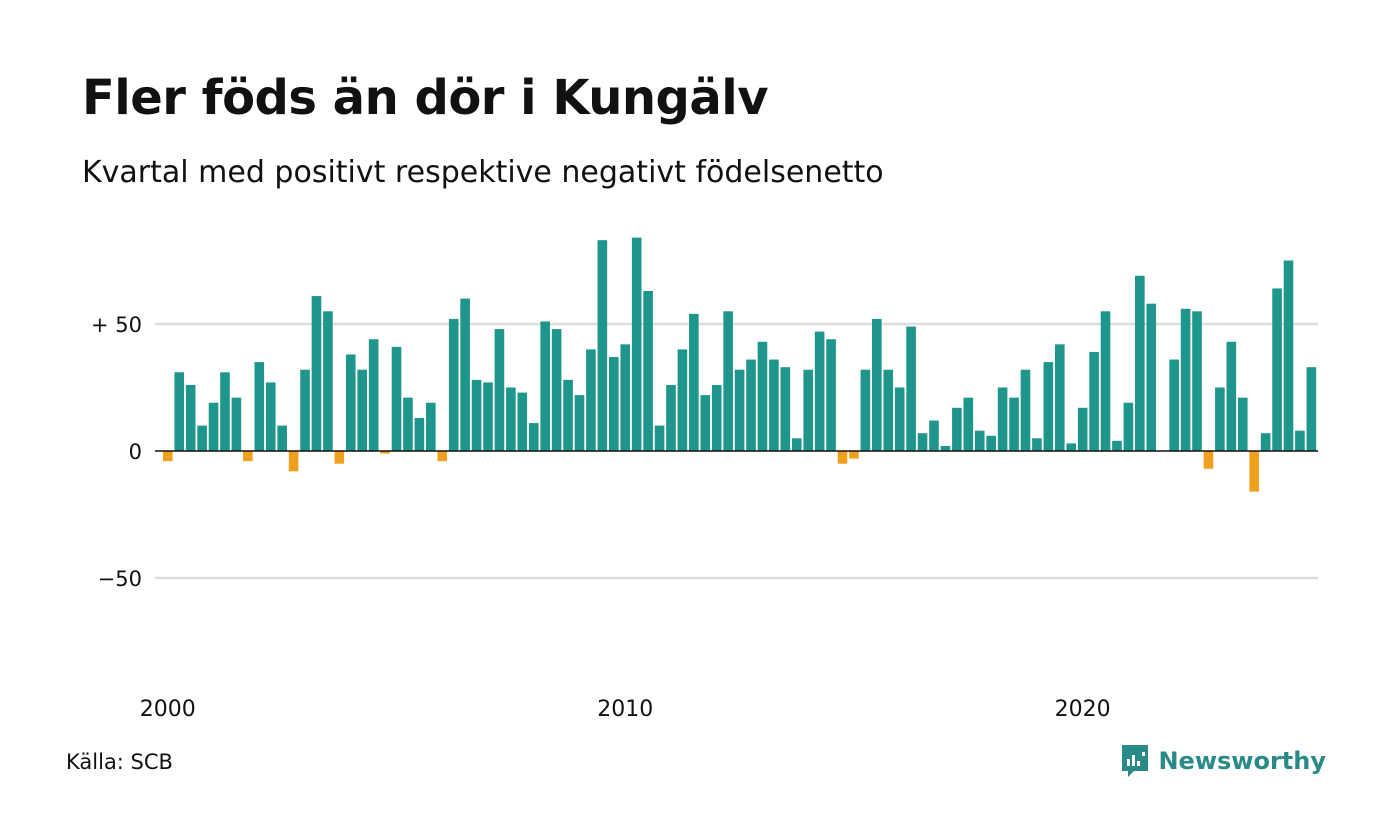 Image resolution: width=1400 pixels, height=840 pixels. Describe the element at coordinates (1135, 761) in the screenshot. I see `newsworthy-icon` at that location.